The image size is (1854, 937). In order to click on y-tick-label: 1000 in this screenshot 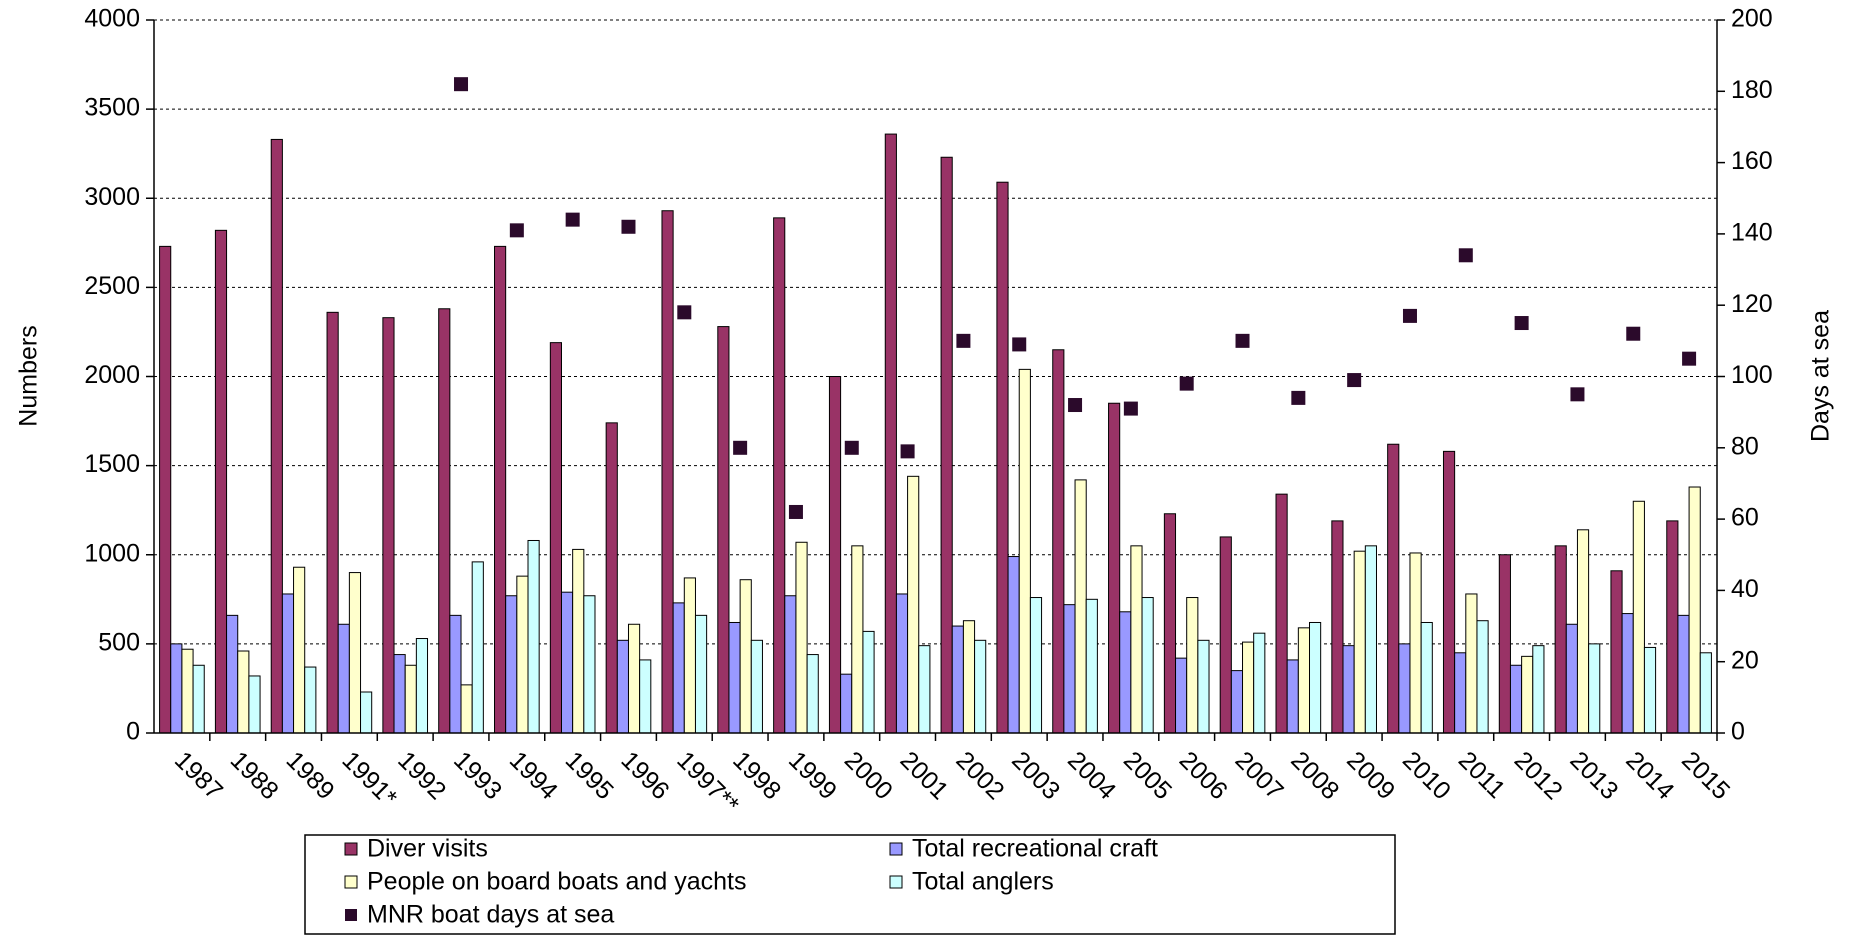, I will do `click(112, 553)`.